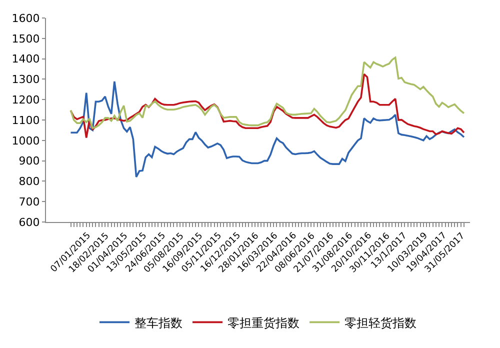 The height and width of the screenshot is (348, 500). What do you see at coordinates (267, 106) in the screenshot?
I see `line-series` at bounding box center [267, 106].